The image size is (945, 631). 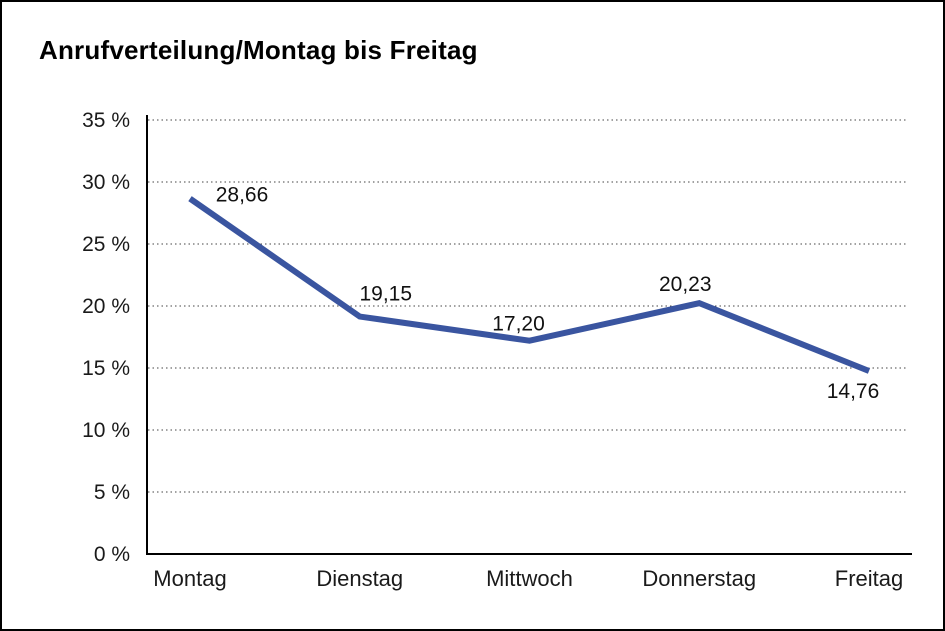 I want to click on data-point-value-label: 17,20, so click(x=518, y=324).